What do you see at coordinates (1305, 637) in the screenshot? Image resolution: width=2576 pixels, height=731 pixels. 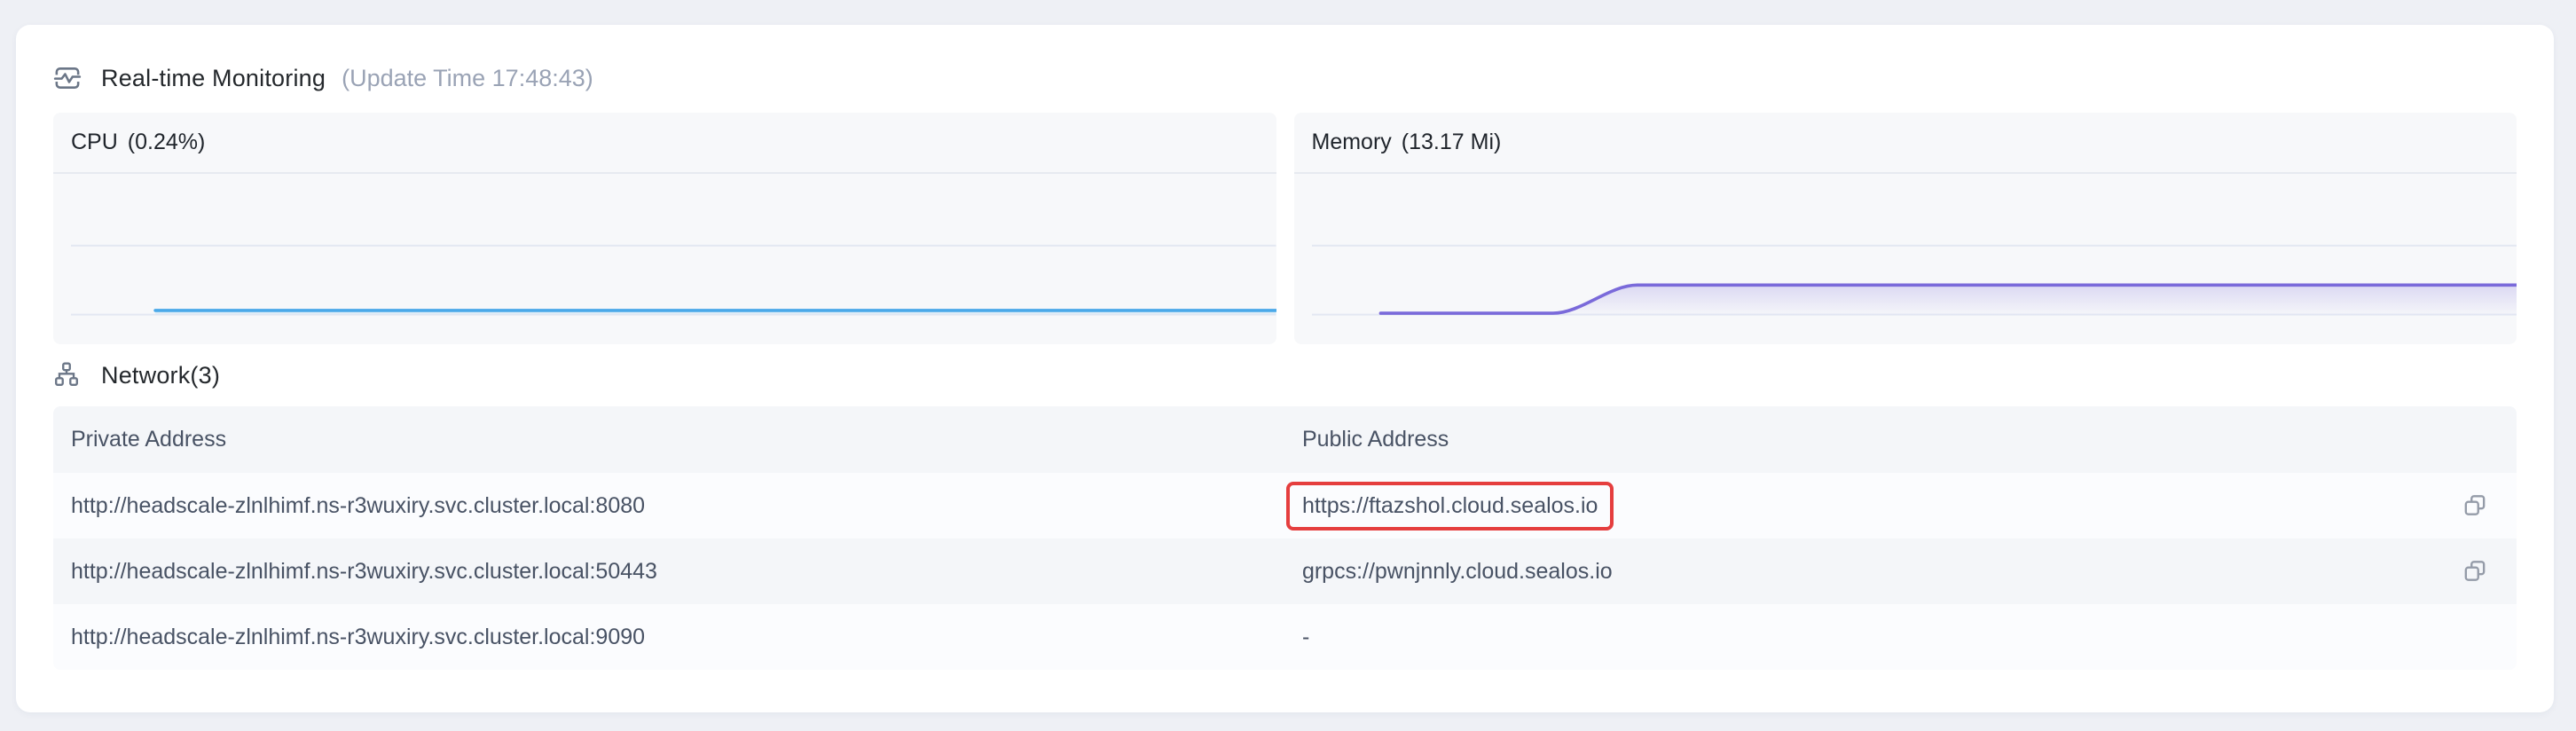 I see `public-address-empty: -` at bounding box center [1305, 637].